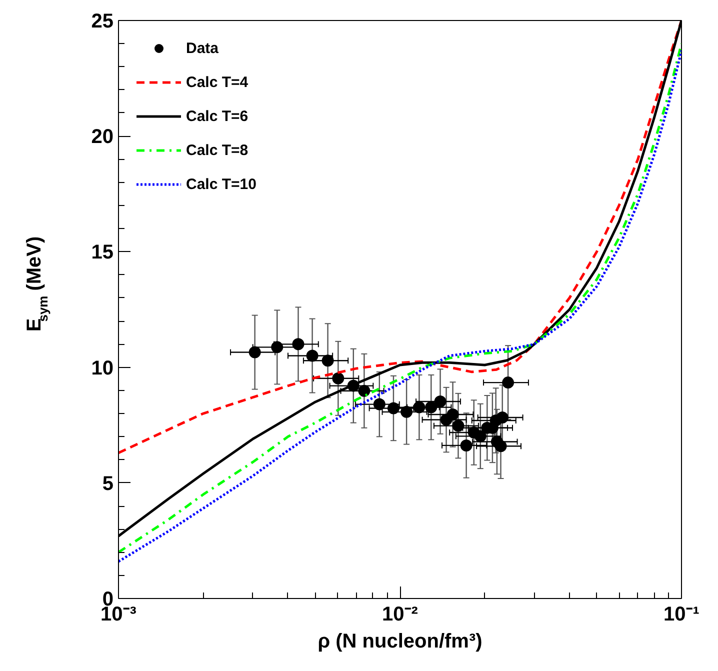 Image resolution: width=718 pixels, height=671 pixels. What do you see at coordinates (400, 615) in the screenshot?
I see `x-tick-label: 10⁻²` at bounding box center [400, 615].